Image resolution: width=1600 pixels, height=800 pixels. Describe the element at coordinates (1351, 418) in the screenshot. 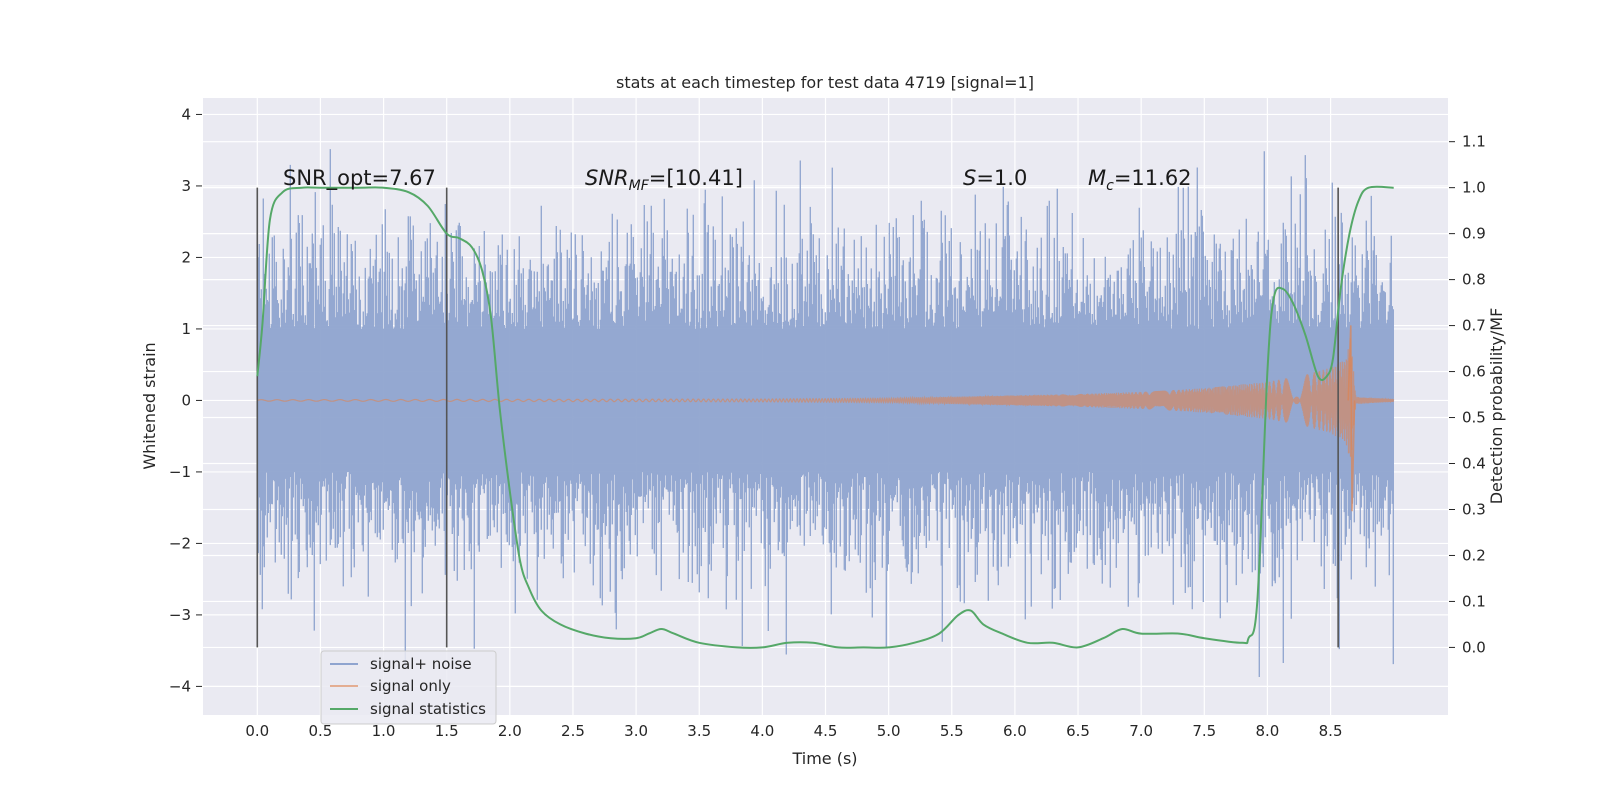

I see `signal-merger-spike` at that location.